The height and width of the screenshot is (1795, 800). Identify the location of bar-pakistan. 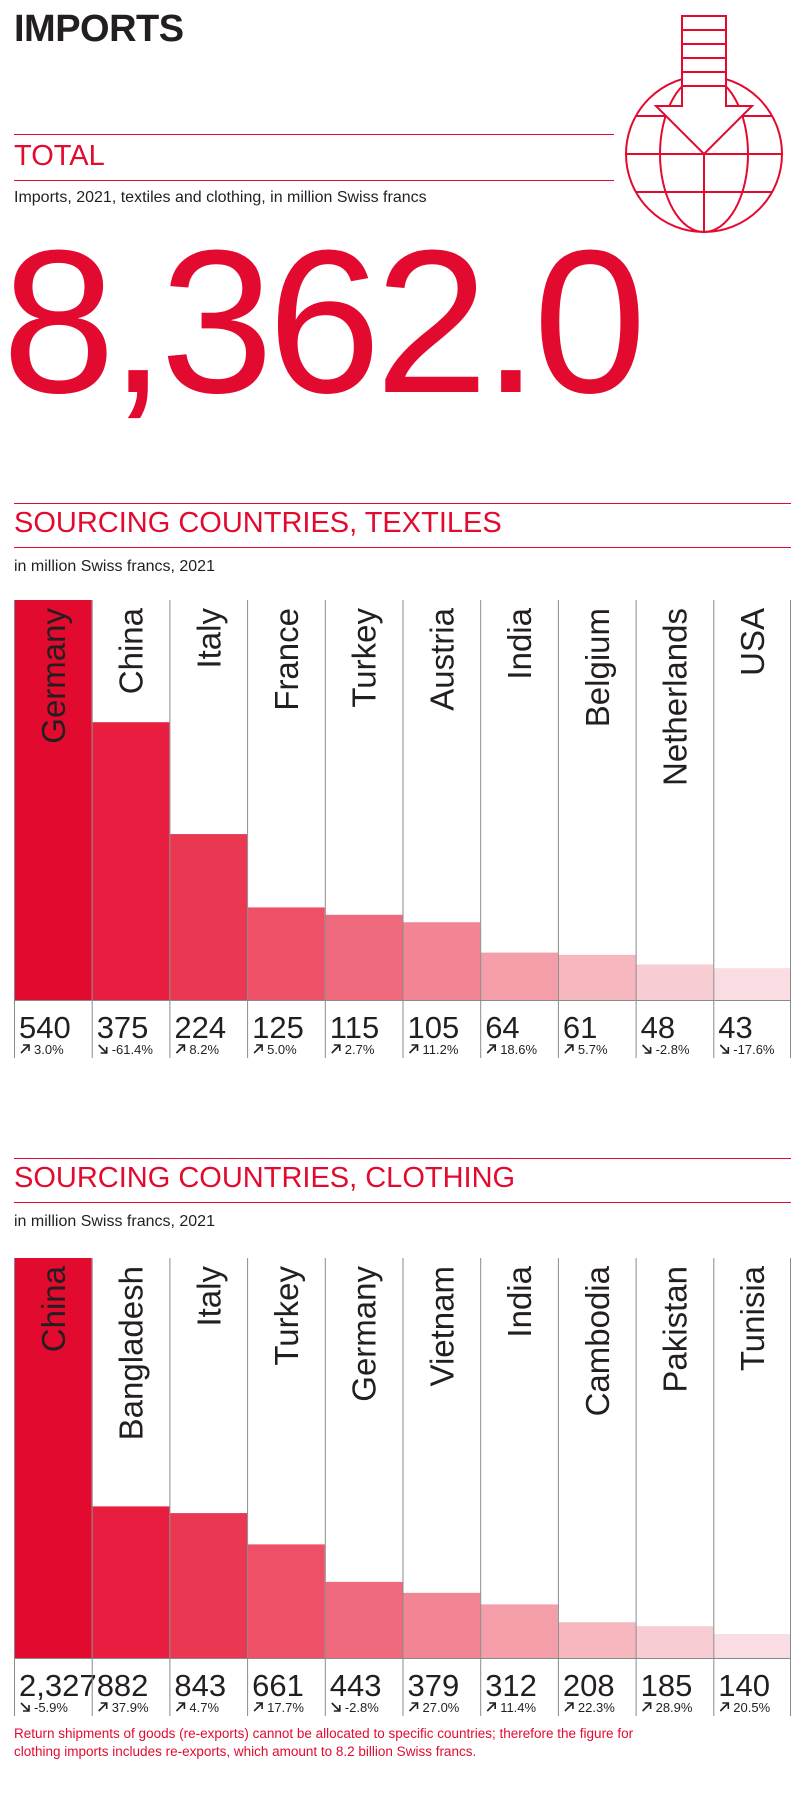
(674, 1642).